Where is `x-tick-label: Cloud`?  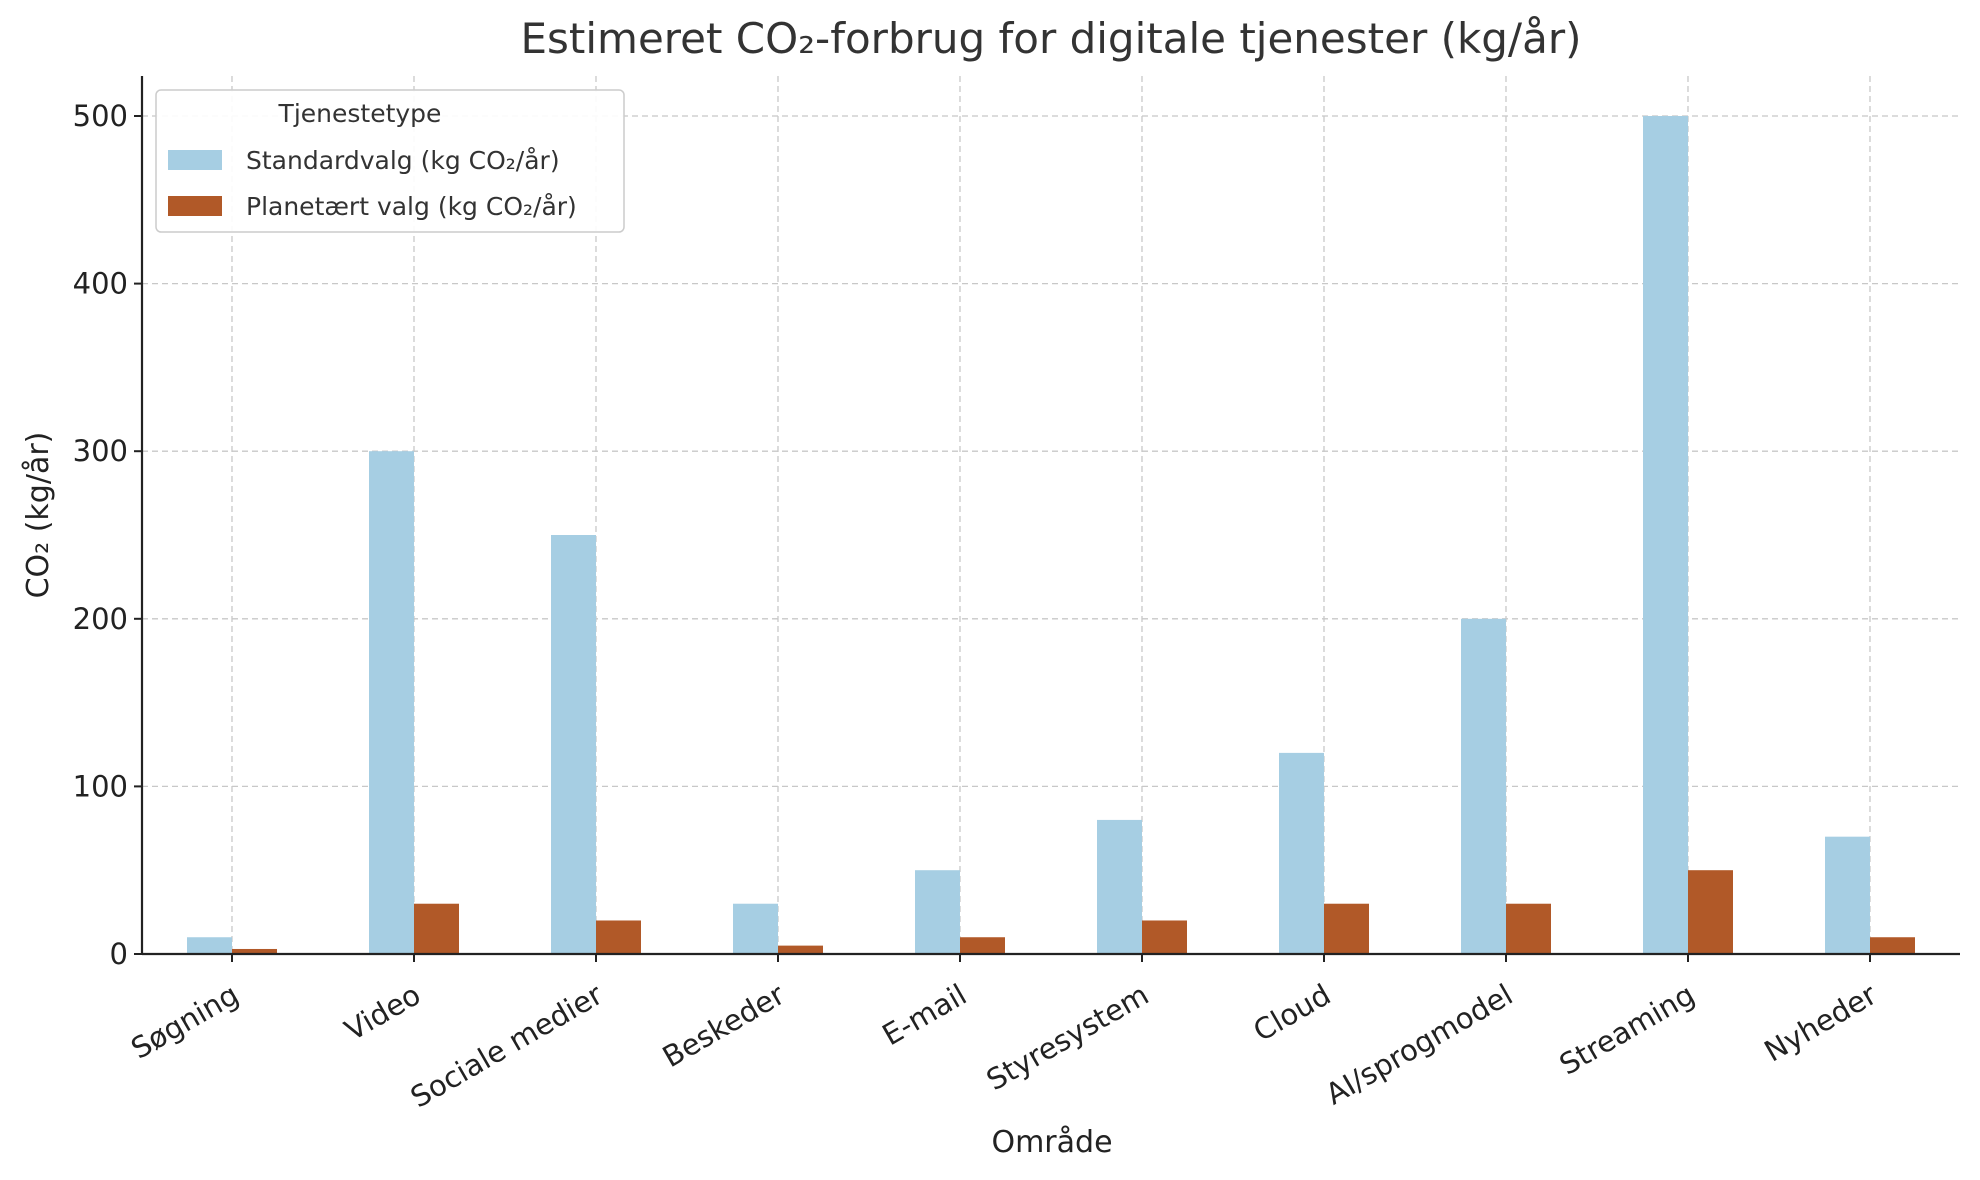
x-tick-label: Cloud is located at coordinates (1292, 1012).